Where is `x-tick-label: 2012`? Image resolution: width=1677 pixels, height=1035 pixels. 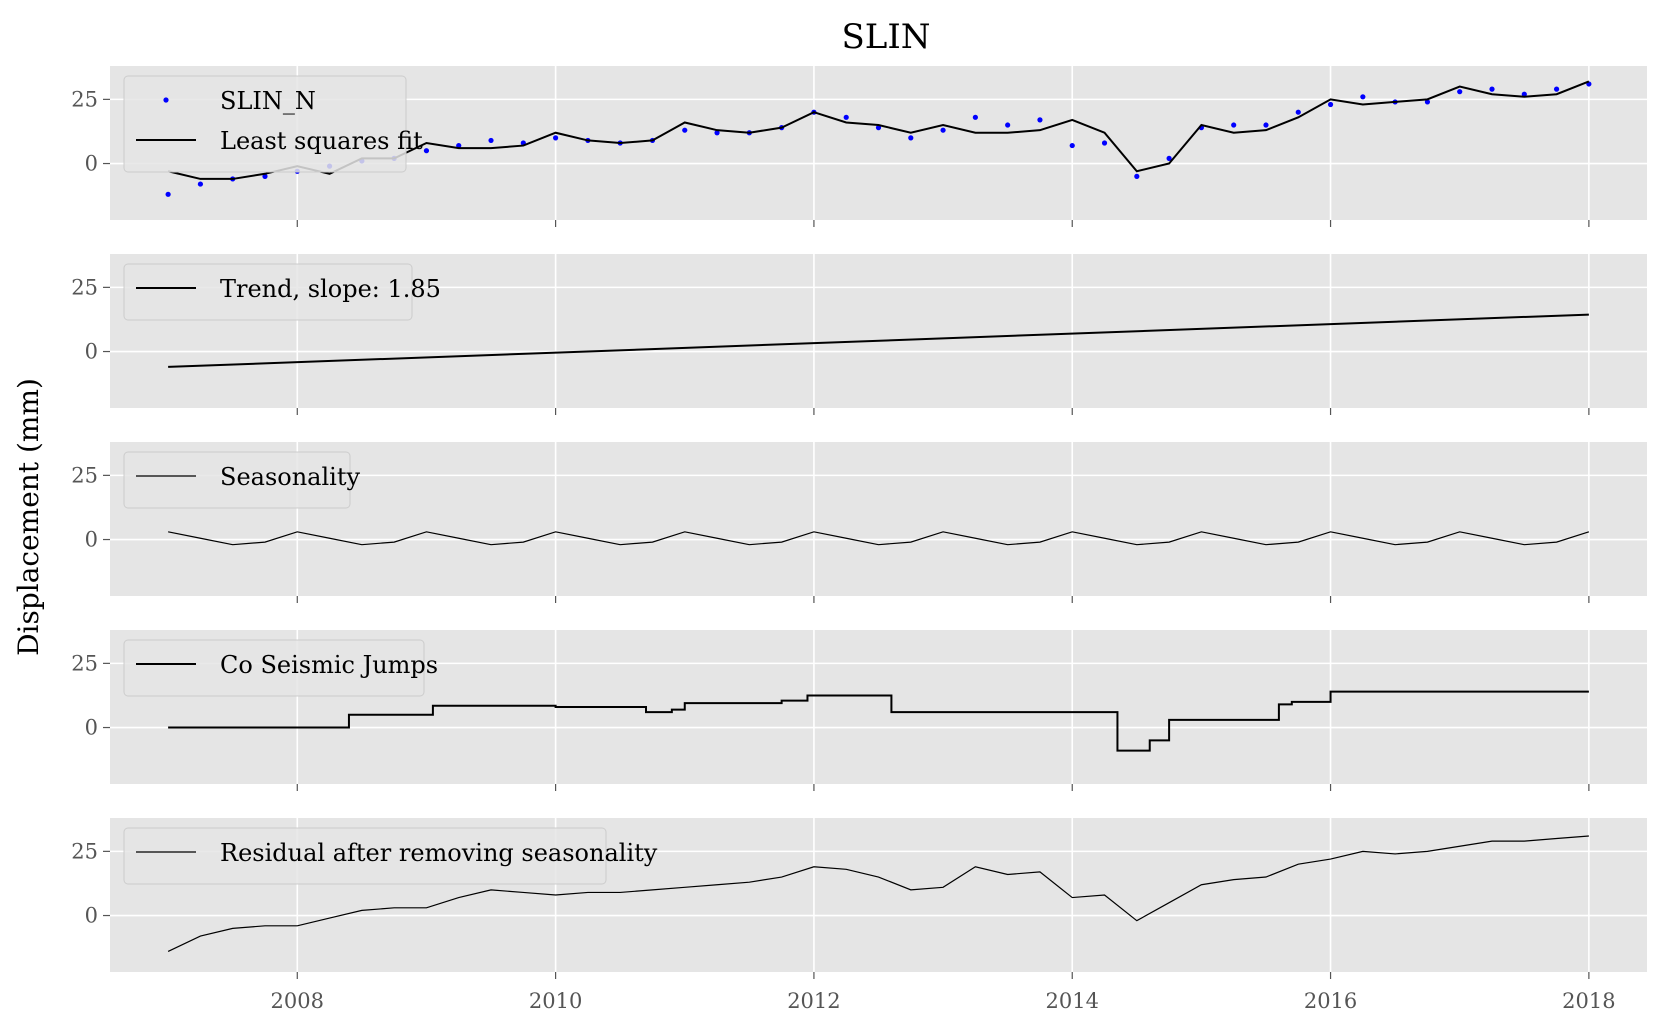 x-tick-label: 2012 is located at coordinates (813, 1001).